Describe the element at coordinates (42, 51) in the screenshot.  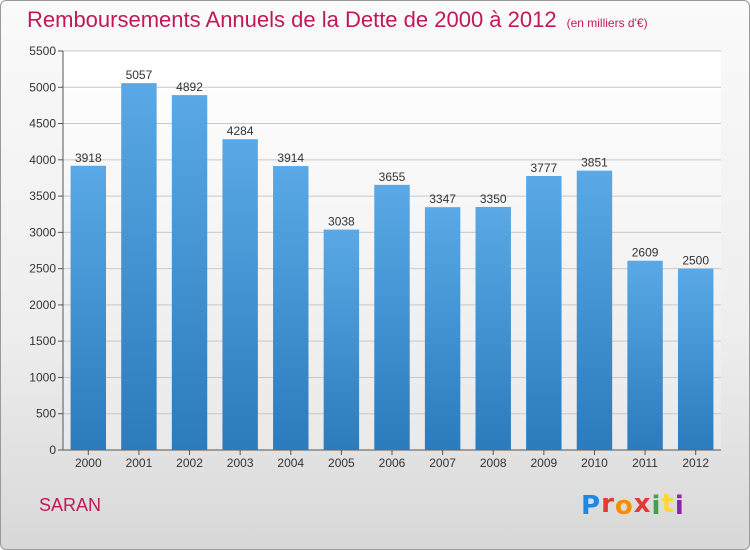
I see `y-tick-label: 5500` at that location.